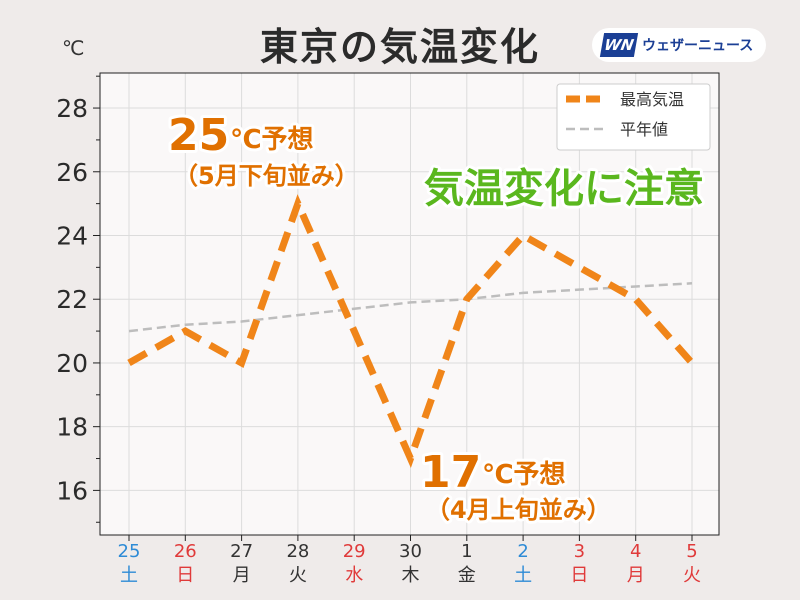 This screenshot has width=800, height=600. Describe the element at coordinates (450, 472) in the screenshot. I see `annotation-low-value: 17` at that location.